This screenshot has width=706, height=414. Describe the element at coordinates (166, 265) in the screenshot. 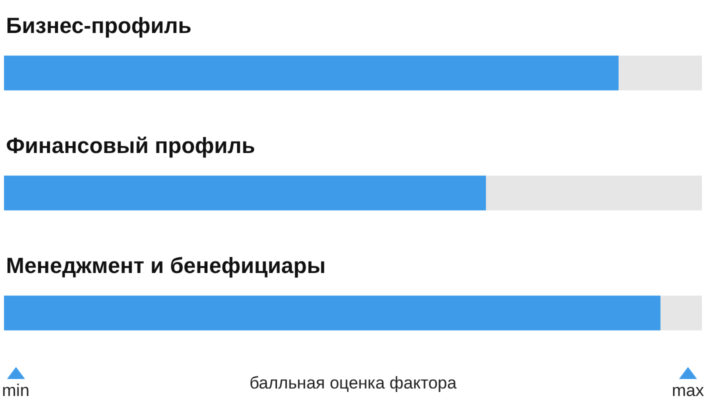

I see `y-tick-label: Менеджмент и бенефициары` at that location.